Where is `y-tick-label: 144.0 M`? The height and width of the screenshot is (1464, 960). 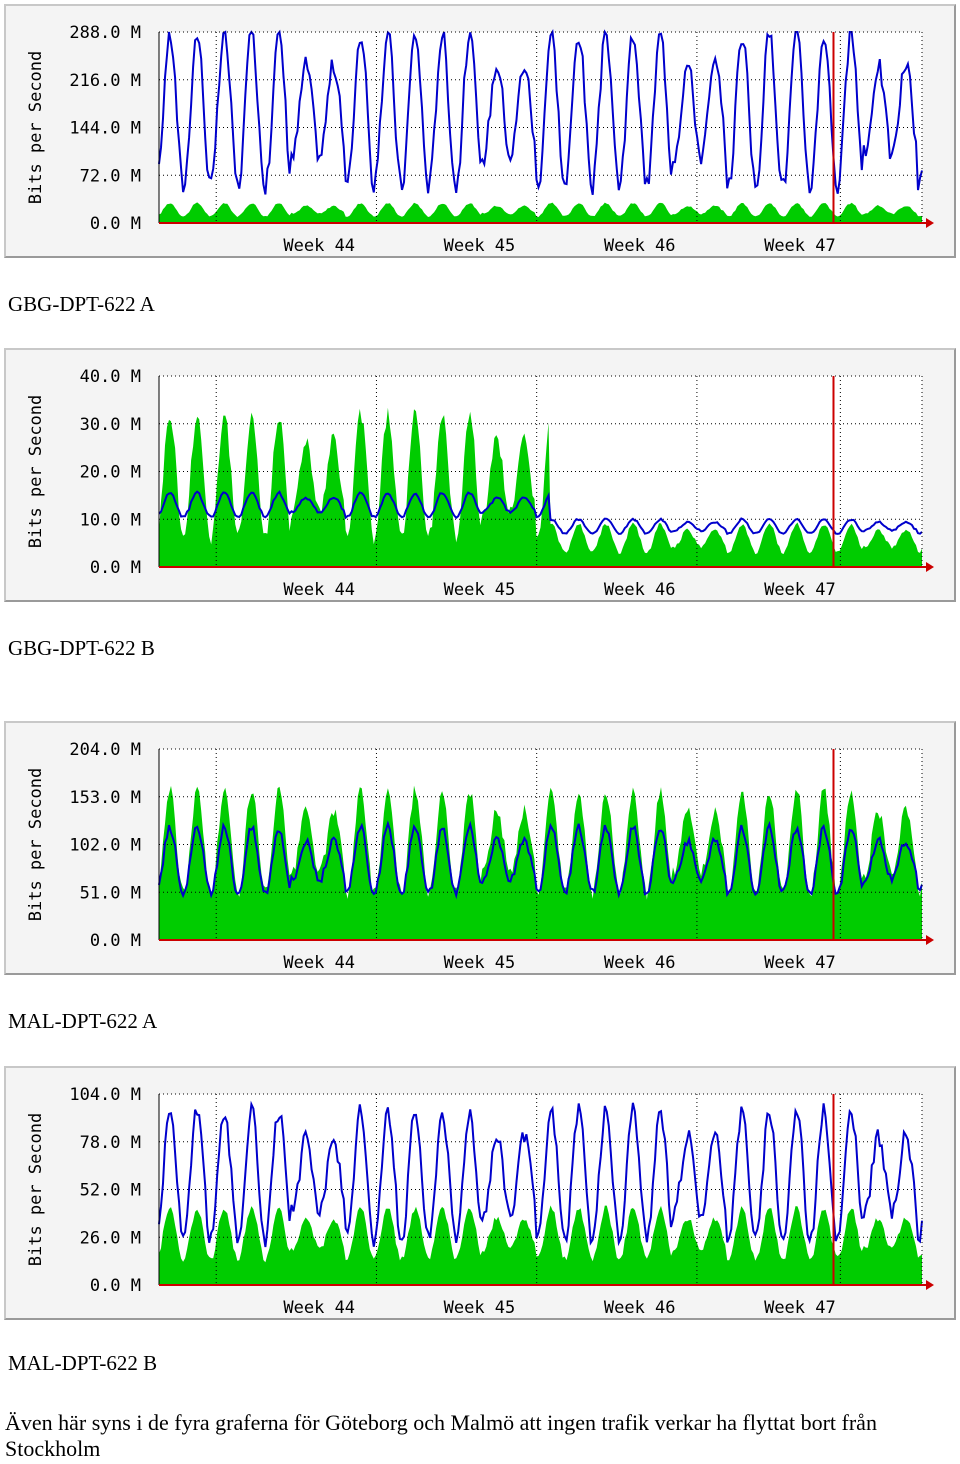
y-tick-label: 144.0 M is located at coordinates (105, 129).